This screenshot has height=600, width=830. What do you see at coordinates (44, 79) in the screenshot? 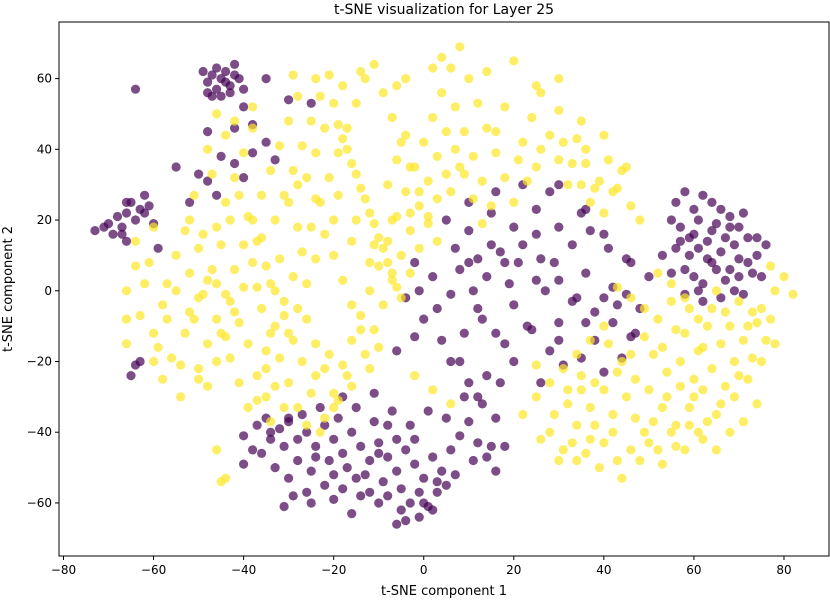
I see `y-tick-label: 60` at bounding box center [44, 79].